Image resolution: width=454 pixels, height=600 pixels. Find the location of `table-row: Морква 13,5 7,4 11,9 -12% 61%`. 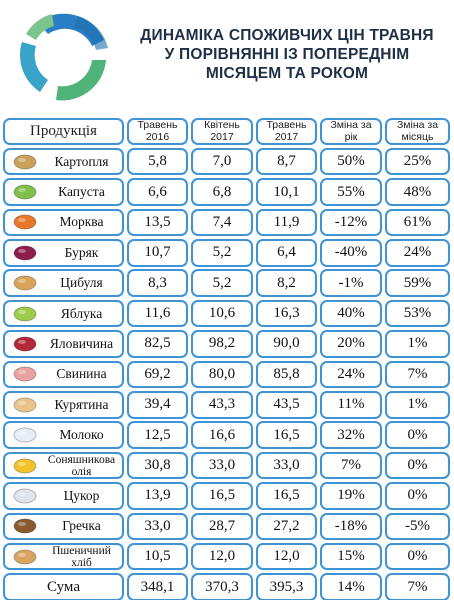

table-row: Морква 13,5 7,4 11,9 -12% 61% is located at coordinates (227, 222).